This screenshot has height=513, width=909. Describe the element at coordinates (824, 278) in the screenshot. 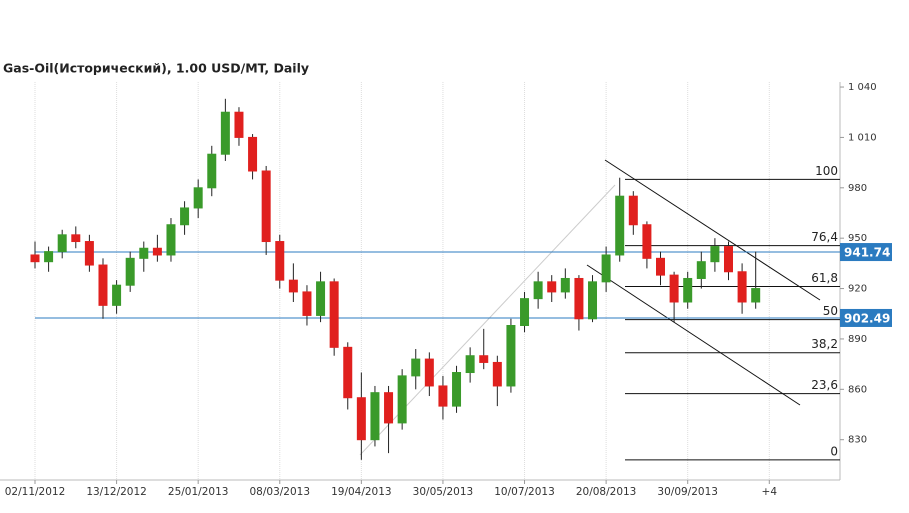

I see `fib-label: 61,8` at that location.